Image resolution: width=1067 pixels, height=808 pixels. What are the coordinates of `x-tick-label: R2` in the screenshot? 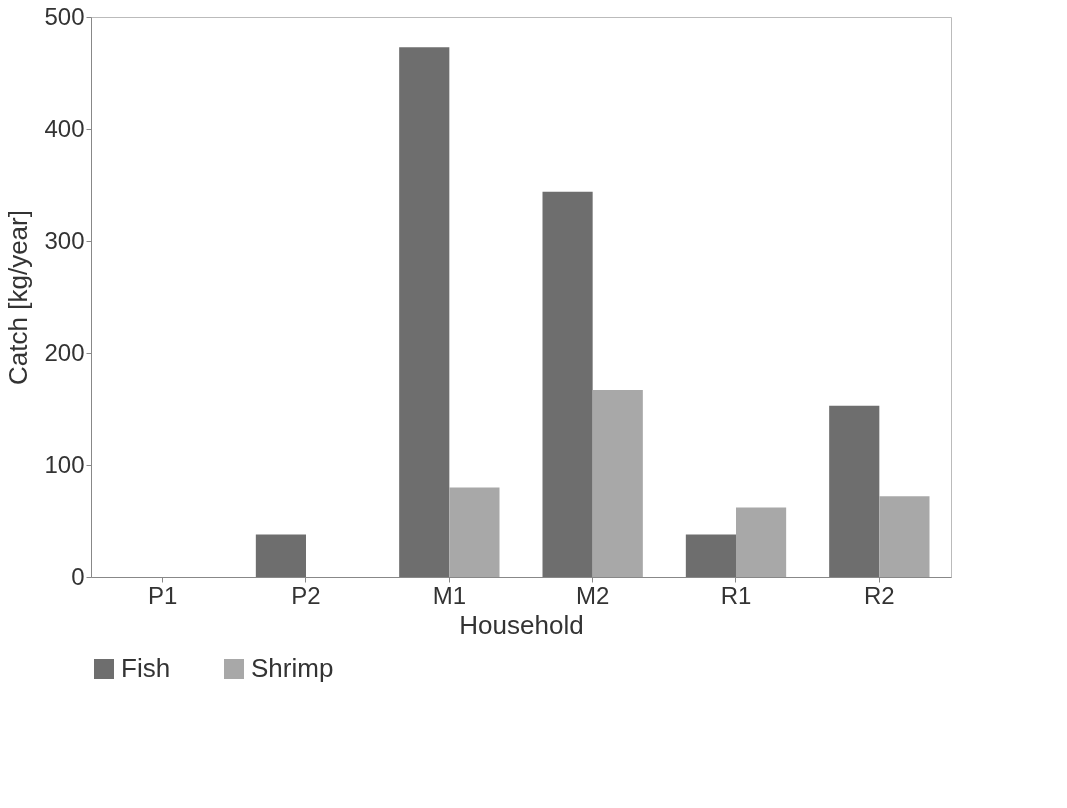 It's located at (879, 595).